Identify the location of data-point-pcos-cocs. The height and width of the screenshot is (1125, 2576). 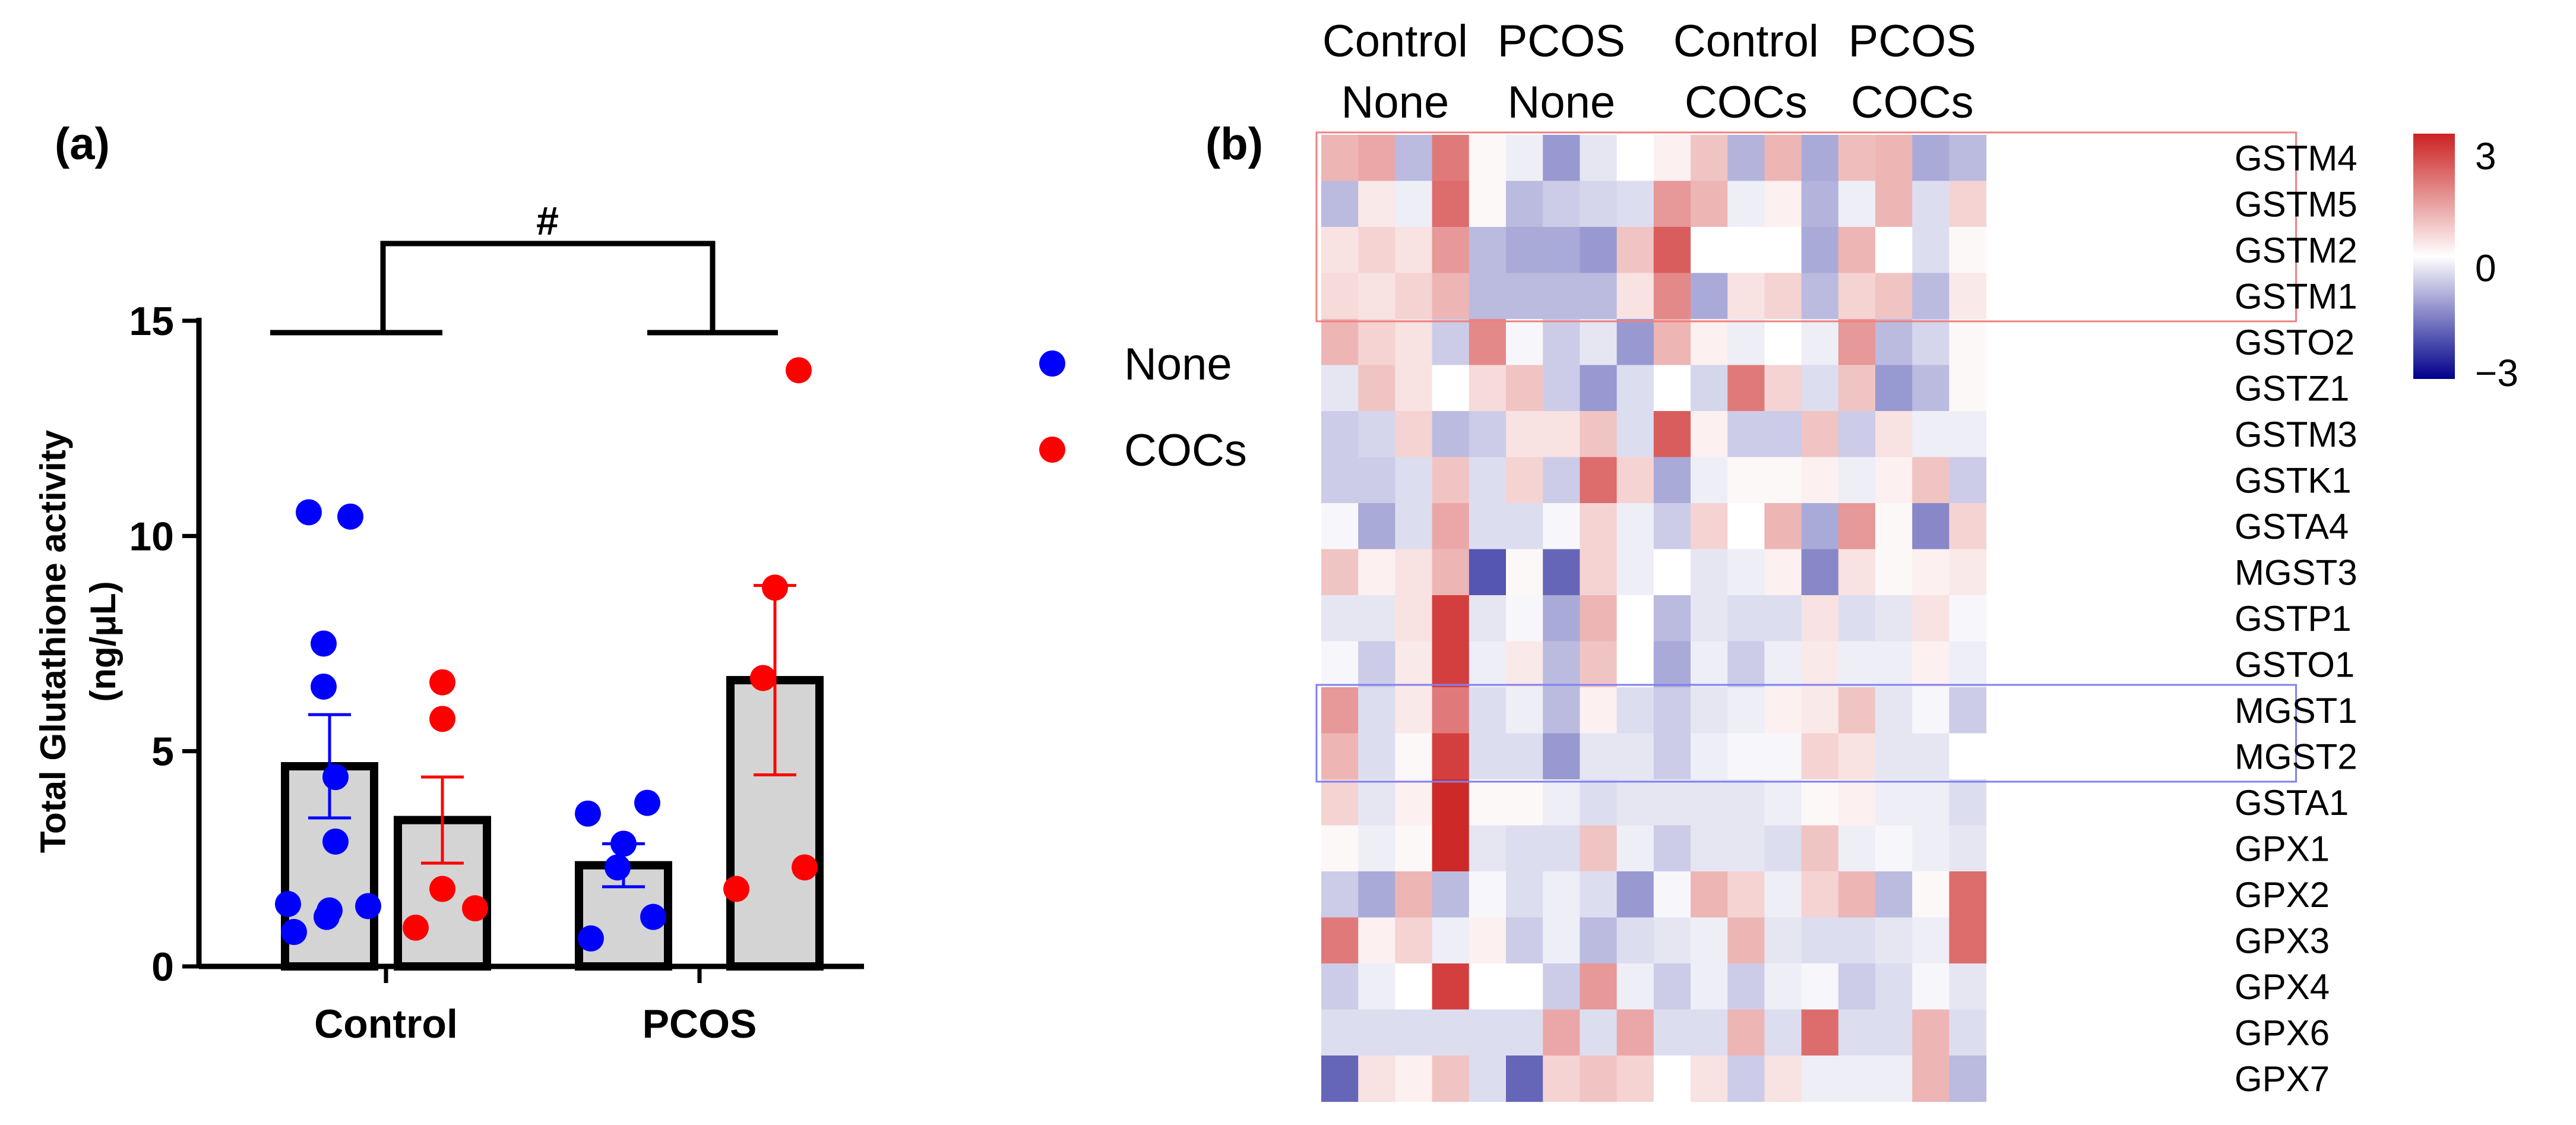
(799, 370).